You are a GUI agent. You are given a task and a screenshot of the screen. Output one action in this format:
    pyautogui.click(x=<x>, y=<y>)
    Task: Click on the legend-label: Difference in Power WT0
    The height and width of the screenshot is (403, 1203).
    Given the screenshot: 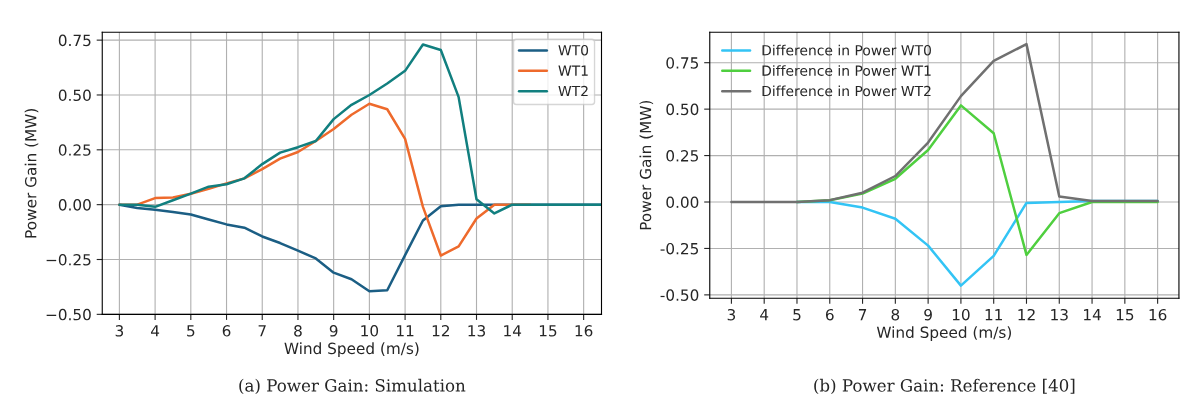 What is the action you would take?
    pyautogui.click(x=846, y=50)
    